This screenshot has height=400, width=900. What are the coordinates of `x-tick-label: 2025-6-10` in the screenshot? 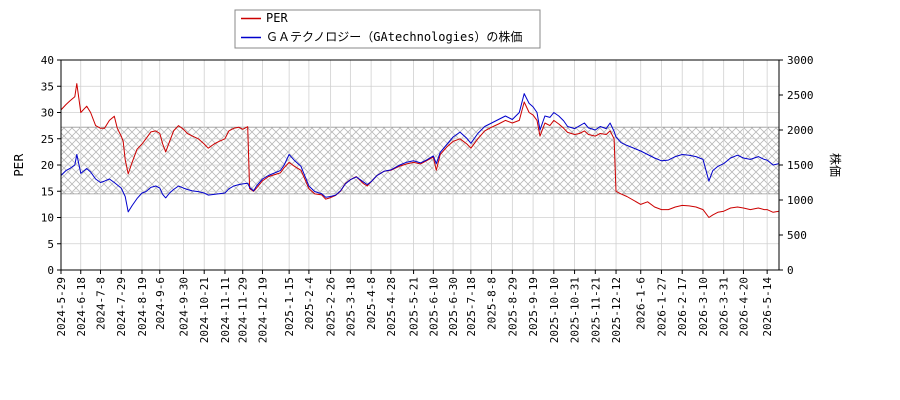 It's located at (433, 307).